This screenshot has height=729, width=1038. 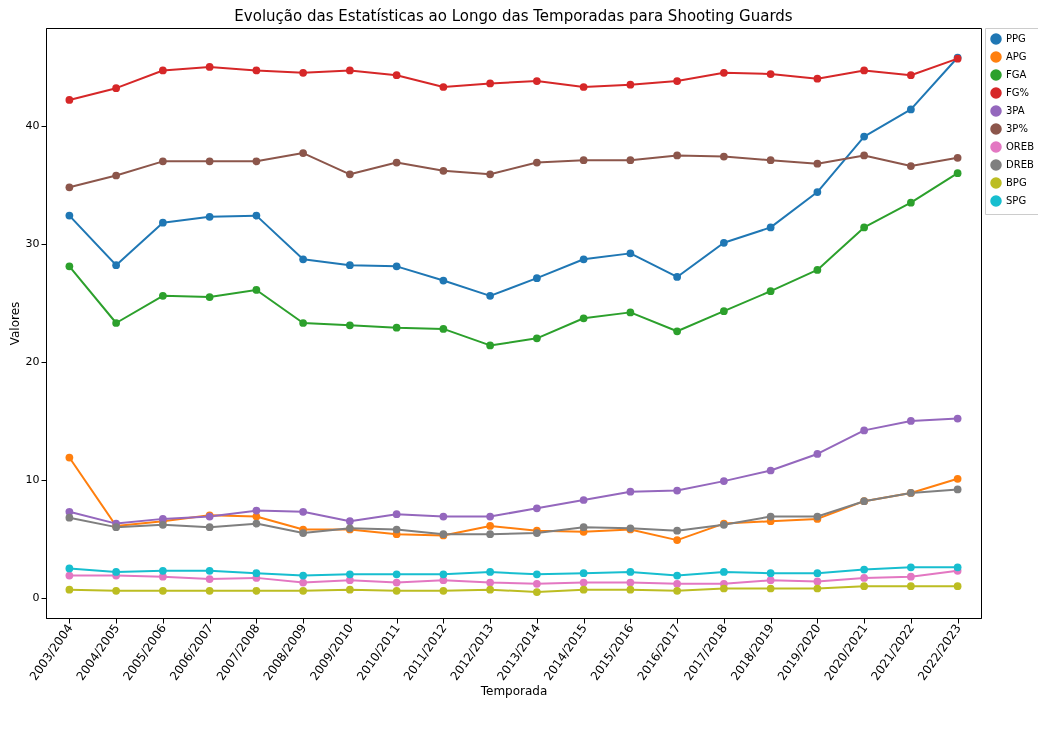 What do you see at coordinates (1016, 74) in the screenshot?
I see `legend-label: FGA` at bounding box center [1016, 74].